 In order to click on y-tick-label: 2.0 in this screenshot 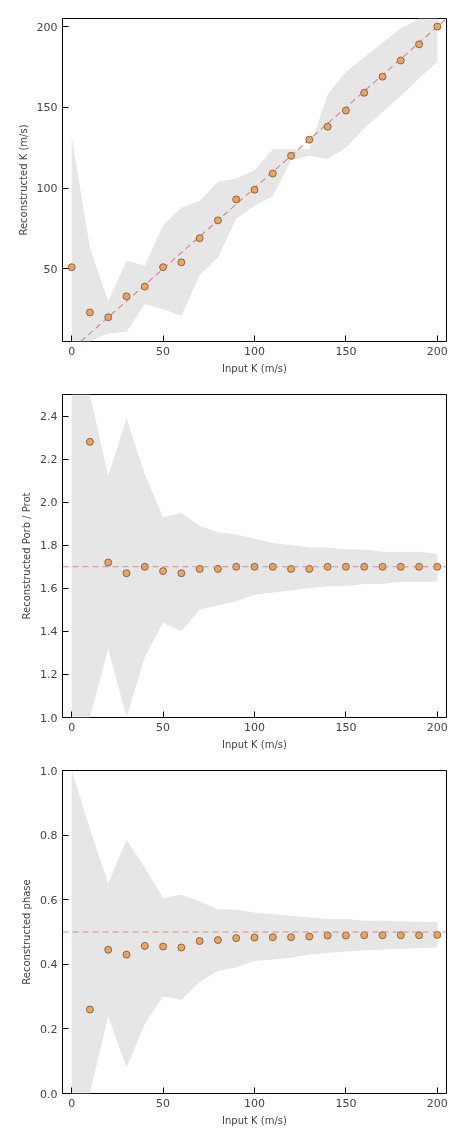, I will do `click(49, 503)`.